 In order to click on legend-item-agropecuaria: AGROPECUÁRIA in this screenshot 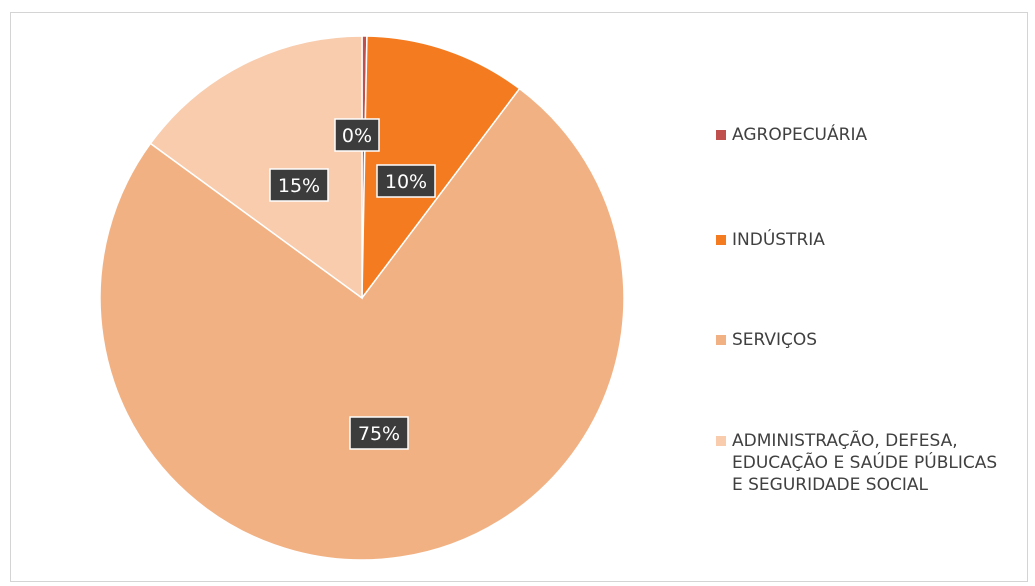, I will do `click(864, 135)`.